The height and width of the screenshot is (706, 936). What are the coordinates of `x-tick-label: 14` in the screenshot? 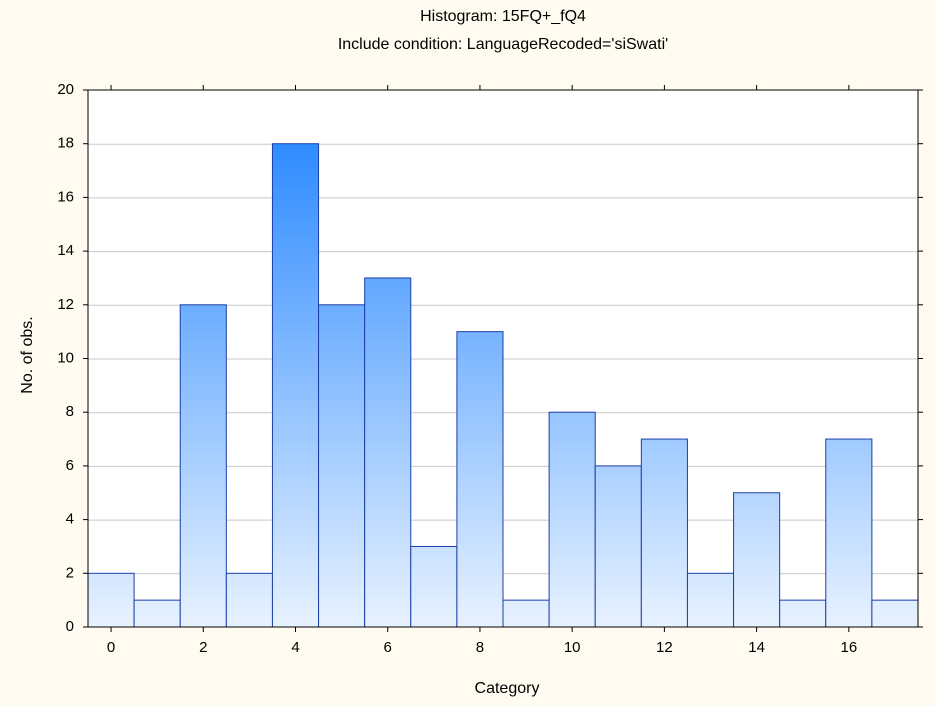 It's located at (756, 647).